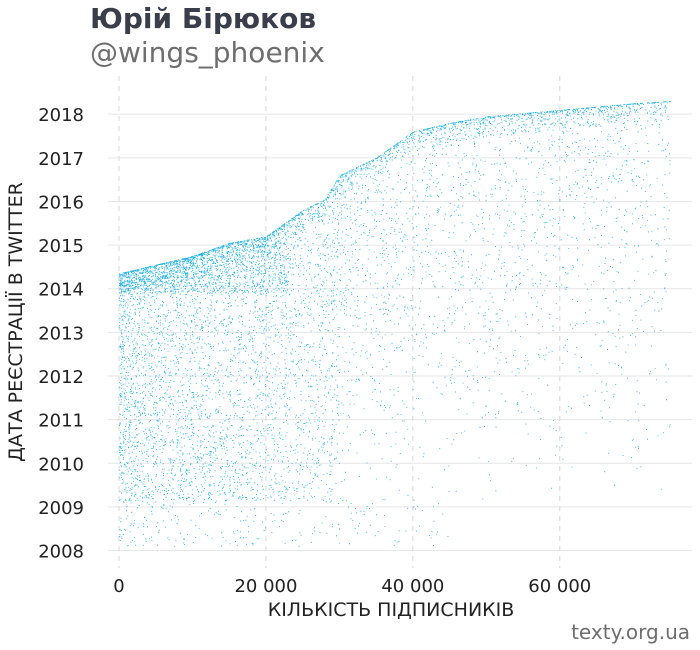  Describe the element at coordinates (118, 586) in the screenshot. I see `x-tick-label: 0` at that location.